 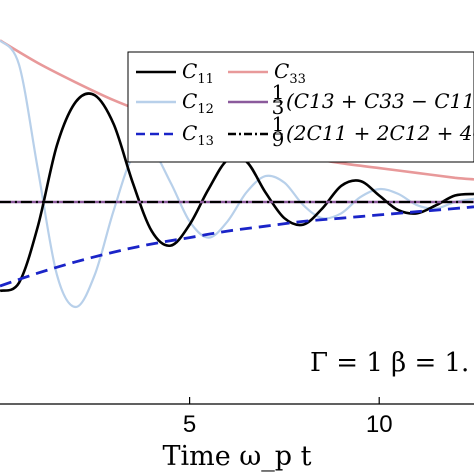 I want to click on annotation-text: Γ = 1 β = 1., so click(x=389, y=363).